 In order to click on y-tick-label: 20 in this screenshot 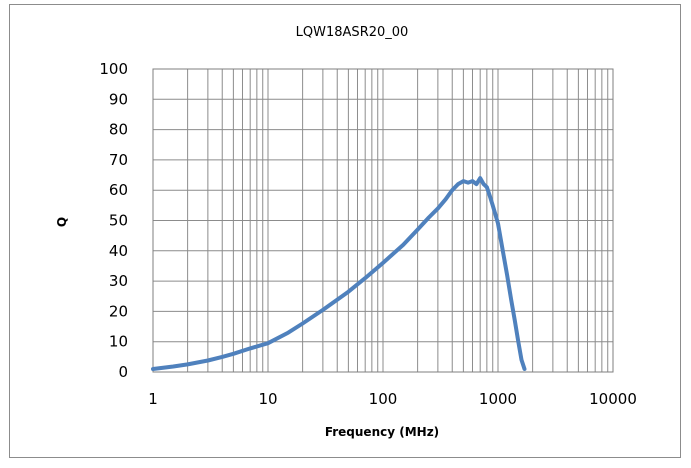, I will do `click(118, 311)`.